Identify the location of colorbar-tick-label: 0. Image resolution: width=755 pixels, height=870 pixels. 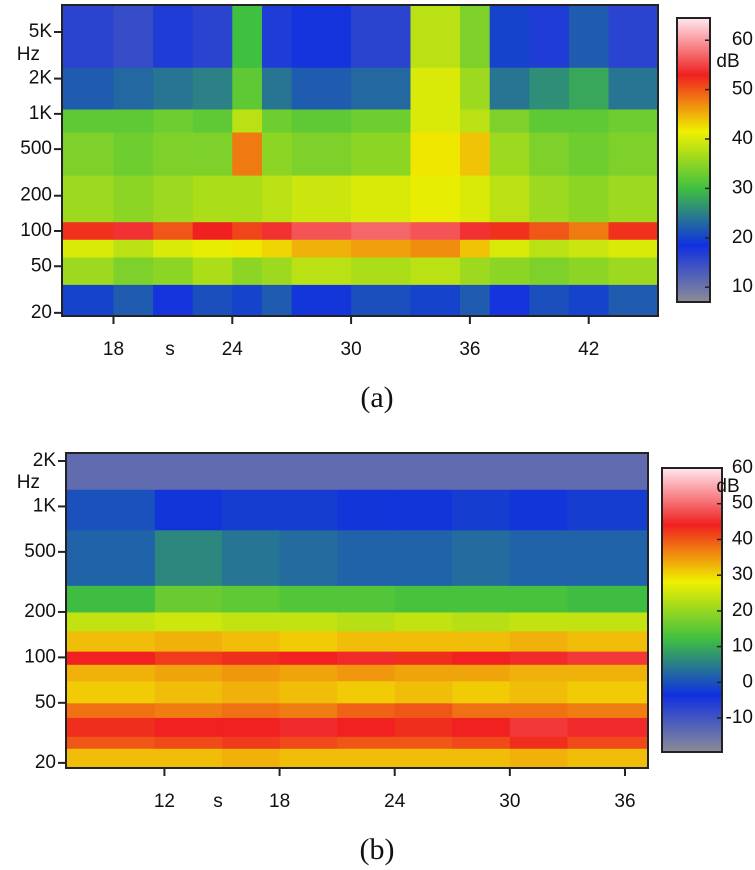
(747, 681).